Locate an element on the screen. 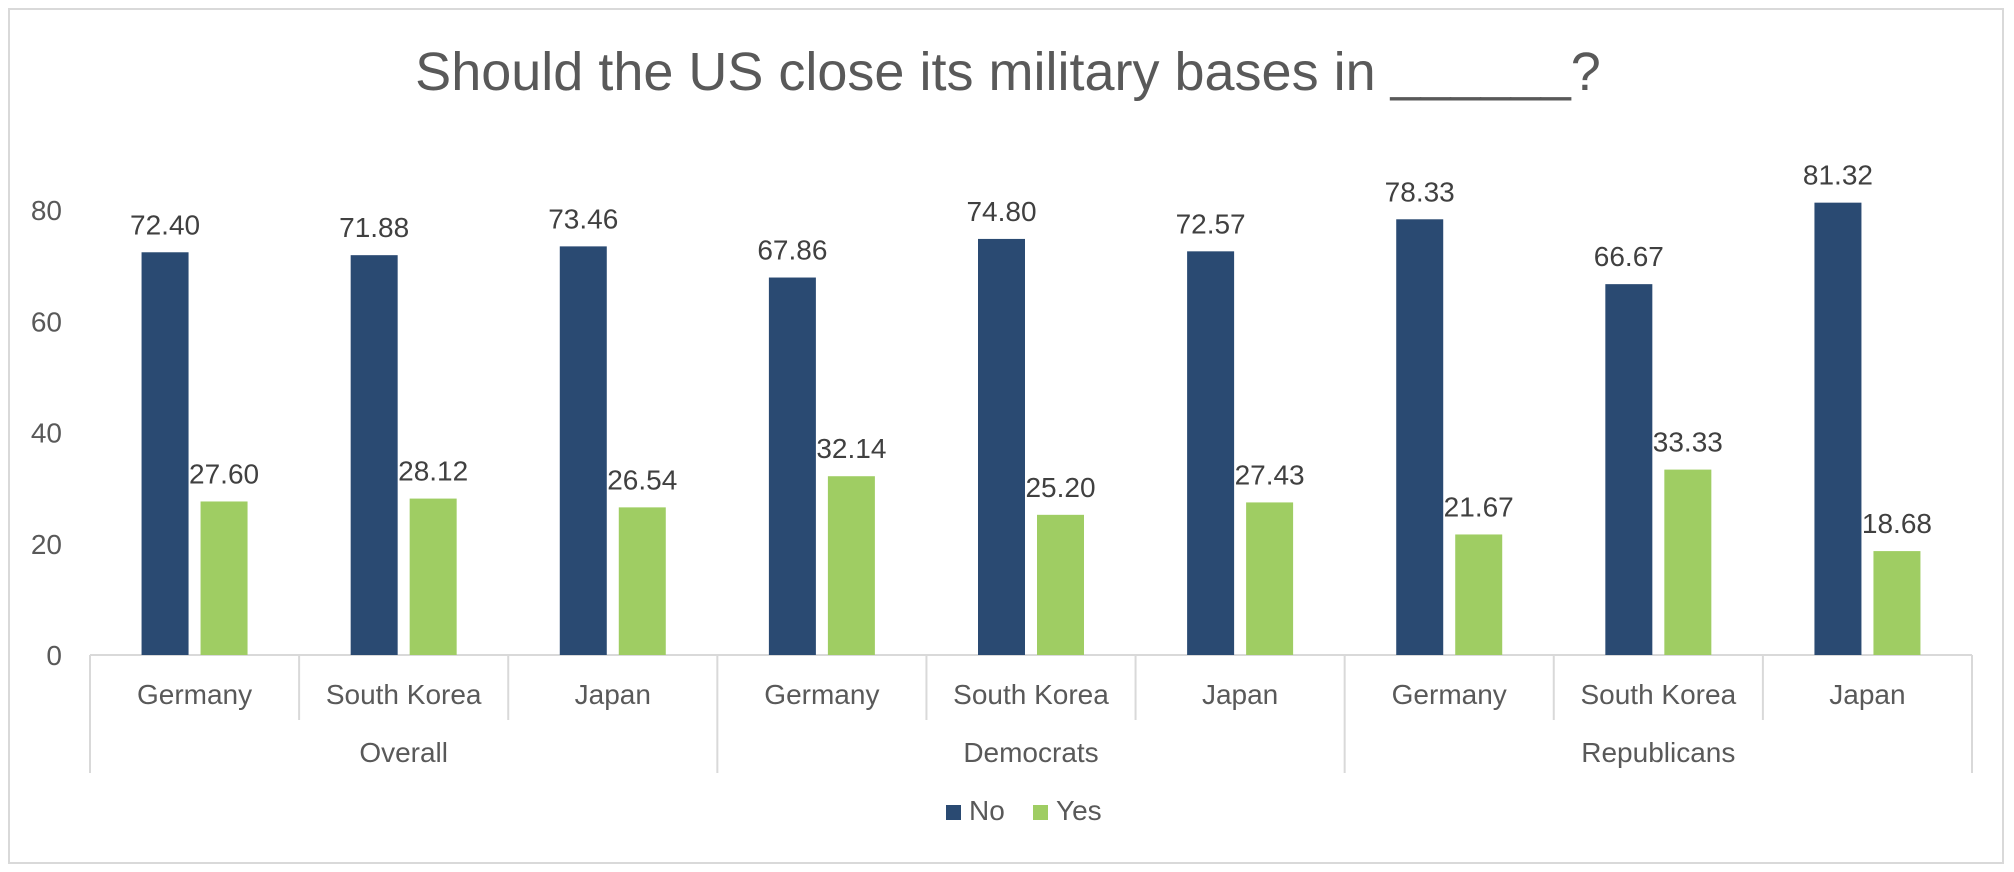 The height and width of the screenshot is (872, 2014). data-label: 25.20 is located at coordinates (1060, 487).